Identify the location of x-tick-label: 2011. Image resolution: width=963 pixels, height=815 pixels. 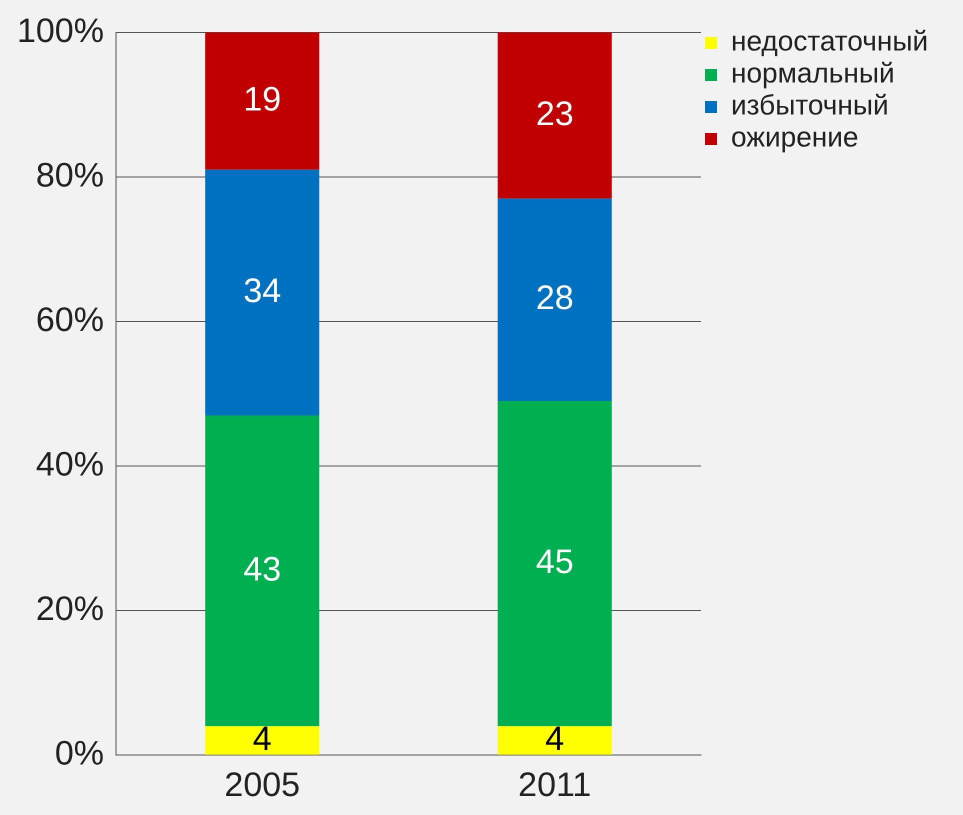
(555, 785).